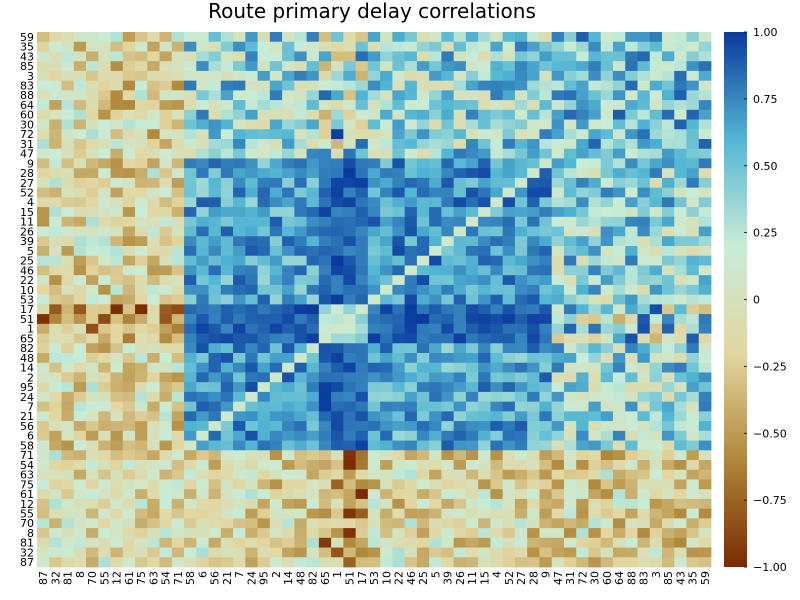 This screenshot has width=800, height=600. I want to click on row-tick-label: 5, so click(30, 251).